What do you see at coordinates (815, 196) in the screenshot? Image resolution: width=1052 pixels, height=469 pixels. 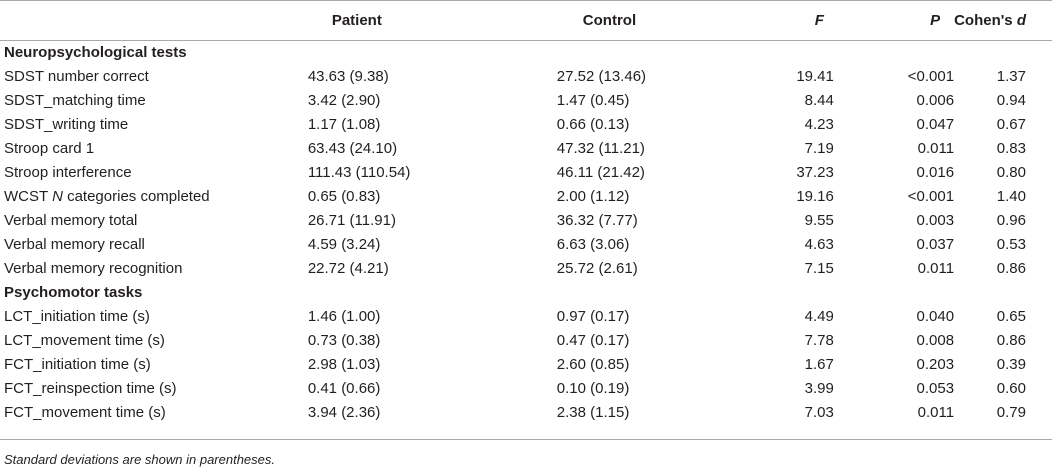 I see `f-value: 19.16` at bounding box center [815, 196].